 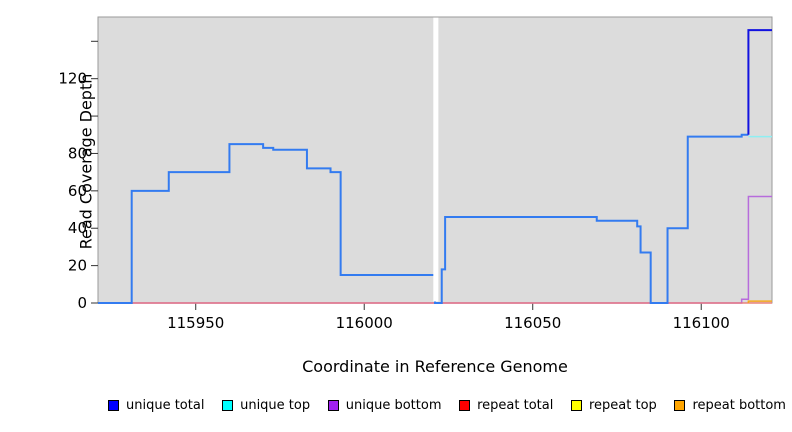 I want to click on x-axis-title: Coordinate in Reference Genome, so click(x=435, y=366).